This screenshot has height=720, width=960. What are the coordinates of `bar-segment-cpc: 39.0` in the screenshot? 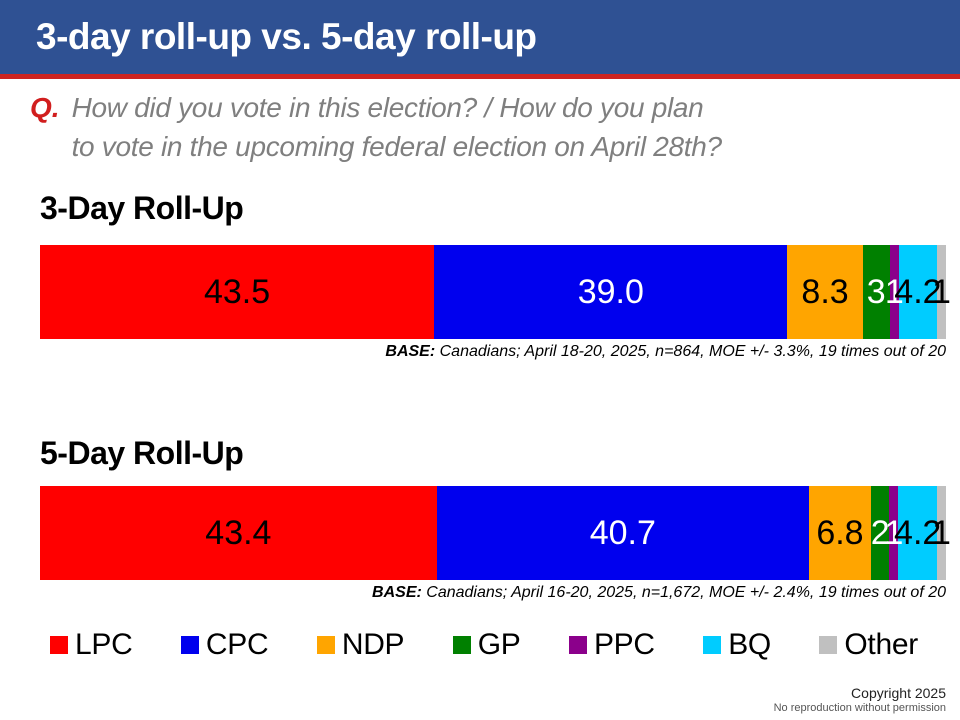 It's located at (611, 292).